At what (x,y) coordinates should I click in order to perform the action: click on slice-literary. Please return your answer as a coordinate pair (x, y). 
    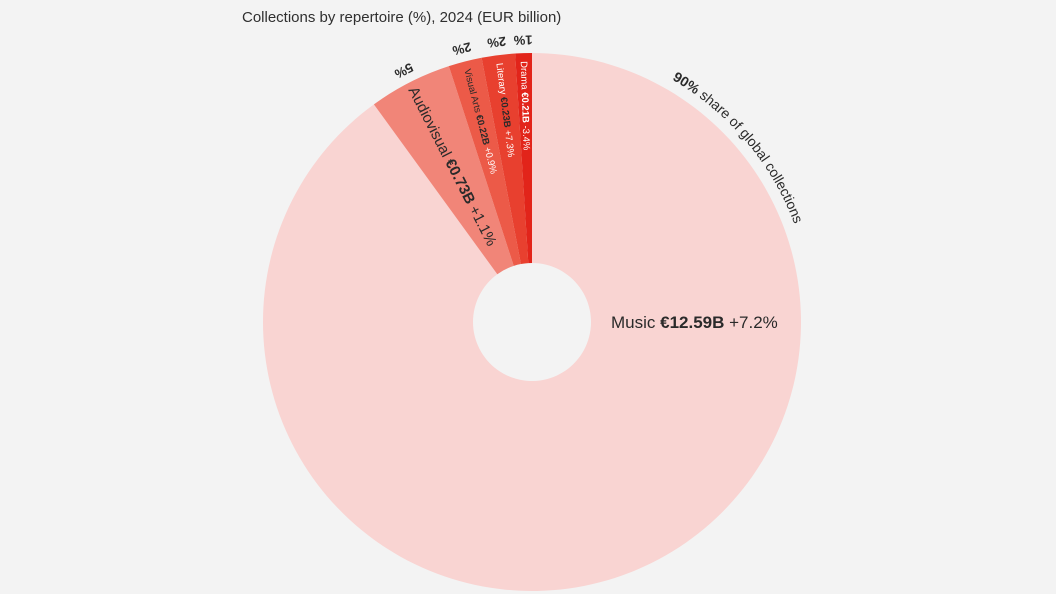
    Looking at the image, I should click on (505, 159).